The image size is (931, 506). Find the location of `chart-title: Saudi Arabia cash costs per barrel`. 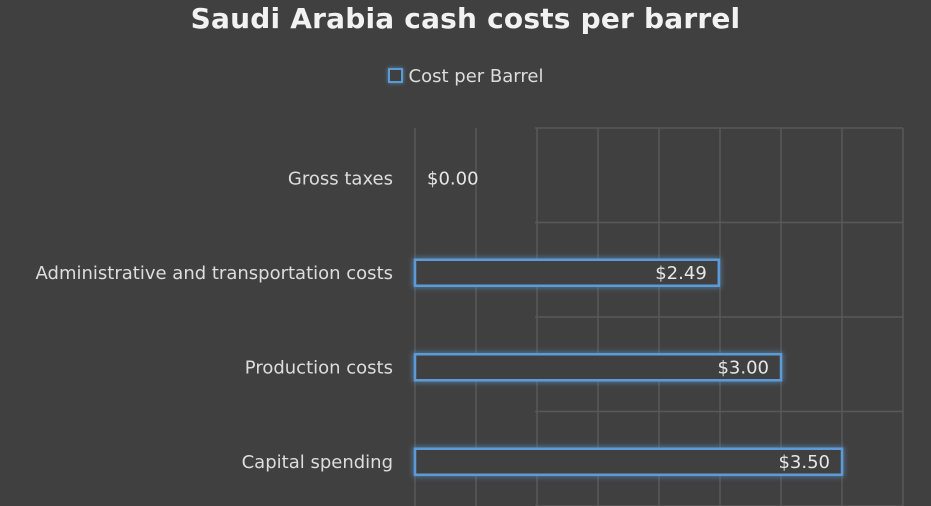

chart-title: Saudi Arabia cash costs per barrel is located at coordinates (465, 18).